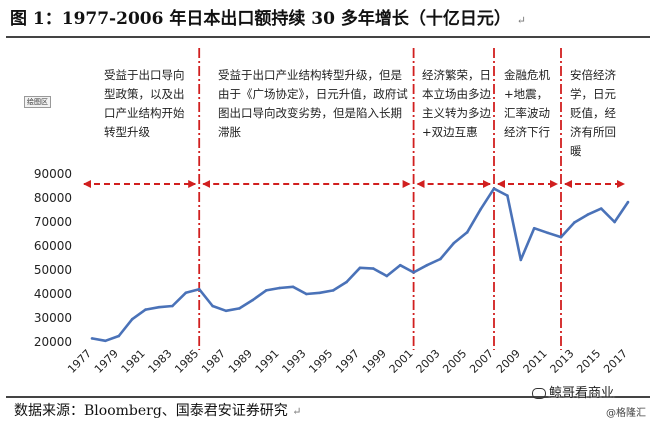  What do you see at coordinates (260, 19) in the screenshot?
I see `figure-title-text: 图 1：1977-2006 年日本出口额持续 30 多年增长（十亿日元）` at bounding box center [260, 19].